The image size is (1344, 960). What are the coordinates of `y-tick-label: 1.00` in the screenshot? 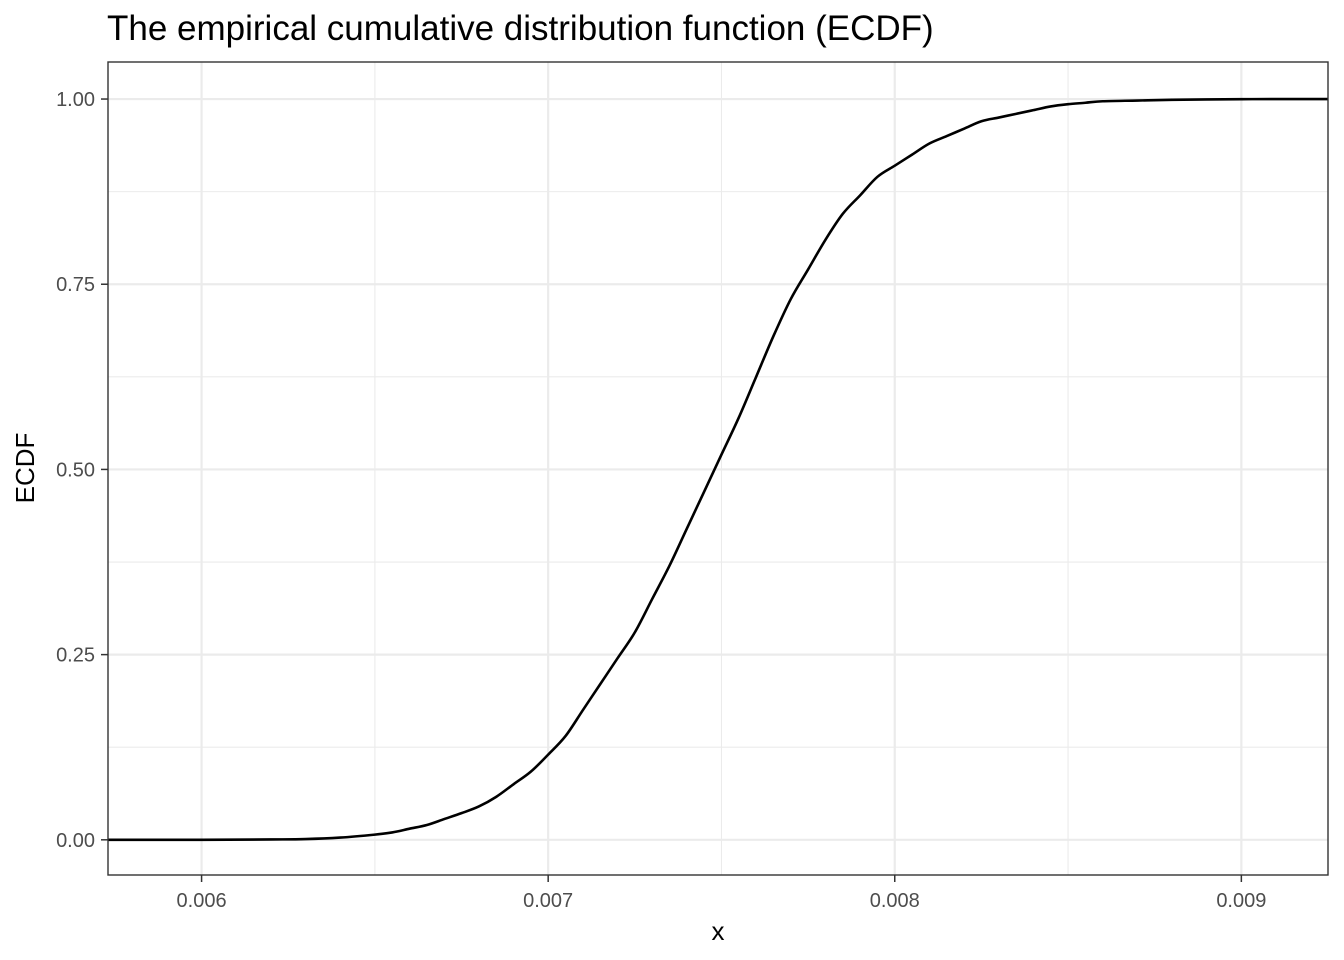 It's located at (75, 100).